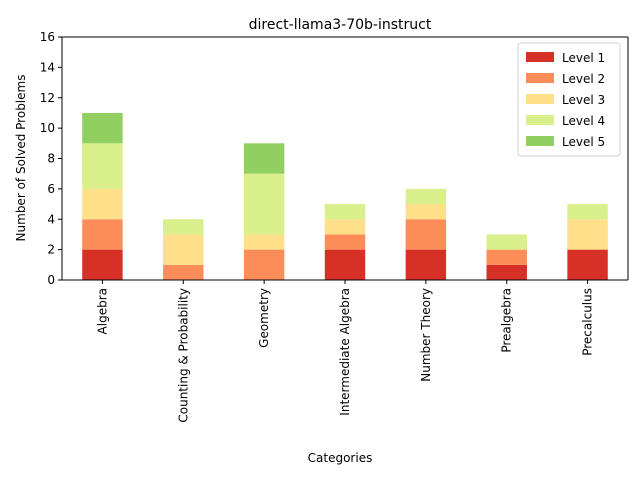 Image resolution: width=640 pixels, height=480 pixels. I want to click on x-tick-label: Intermediate Algebra, so click(345, 352).